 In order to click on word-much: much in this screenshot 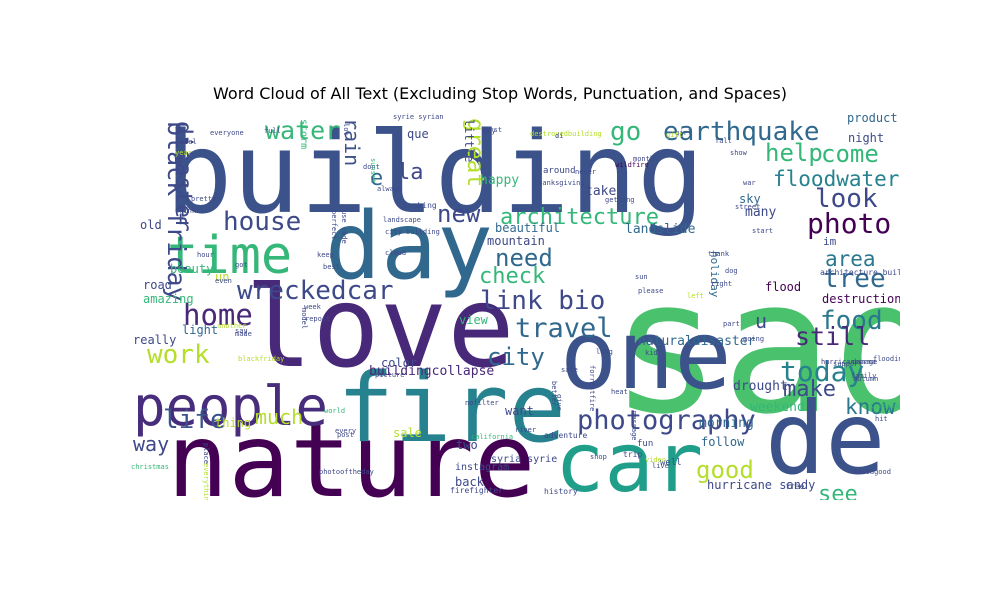, I will do `click(279, 417)`.